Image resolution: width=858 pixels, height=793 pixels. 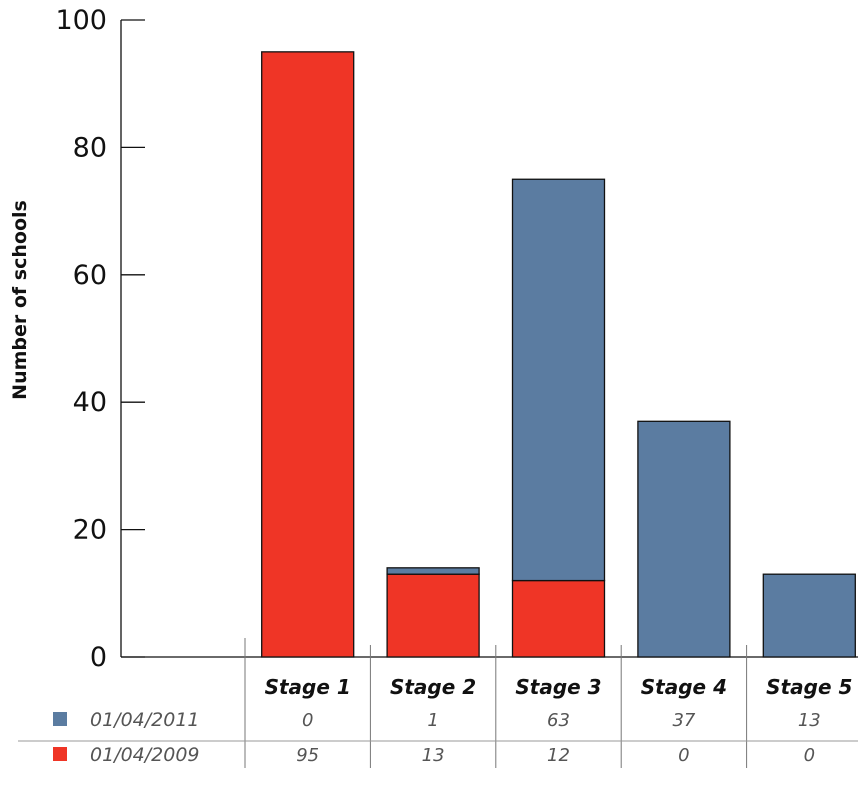 What do you see at coordinates (90, 147) in the screenshot?
I see `y-tick-label: 80` at bounding box center [90, 147].